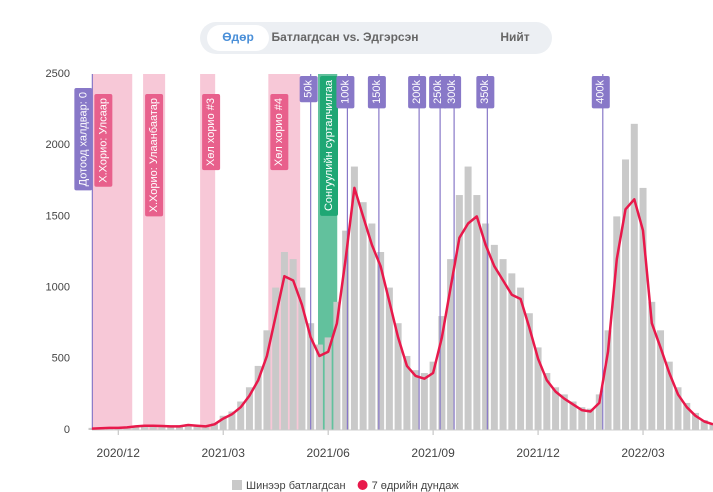 Image resolution: width=713 pixels, height=492 pixels. I want to click on x-tick-label: 2021/09, so click(433, 453).